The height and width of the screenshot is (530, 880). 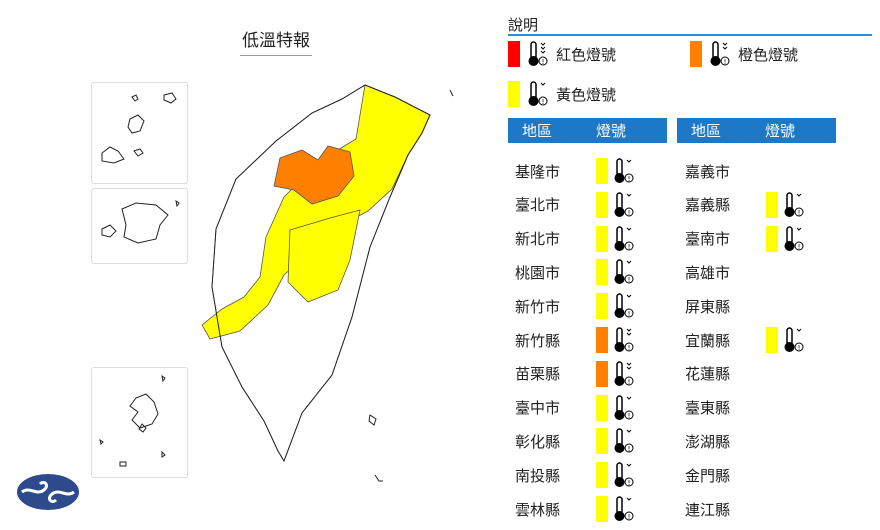 I want to click on table-row: 雲林縣!, so click(x=590, y=509).